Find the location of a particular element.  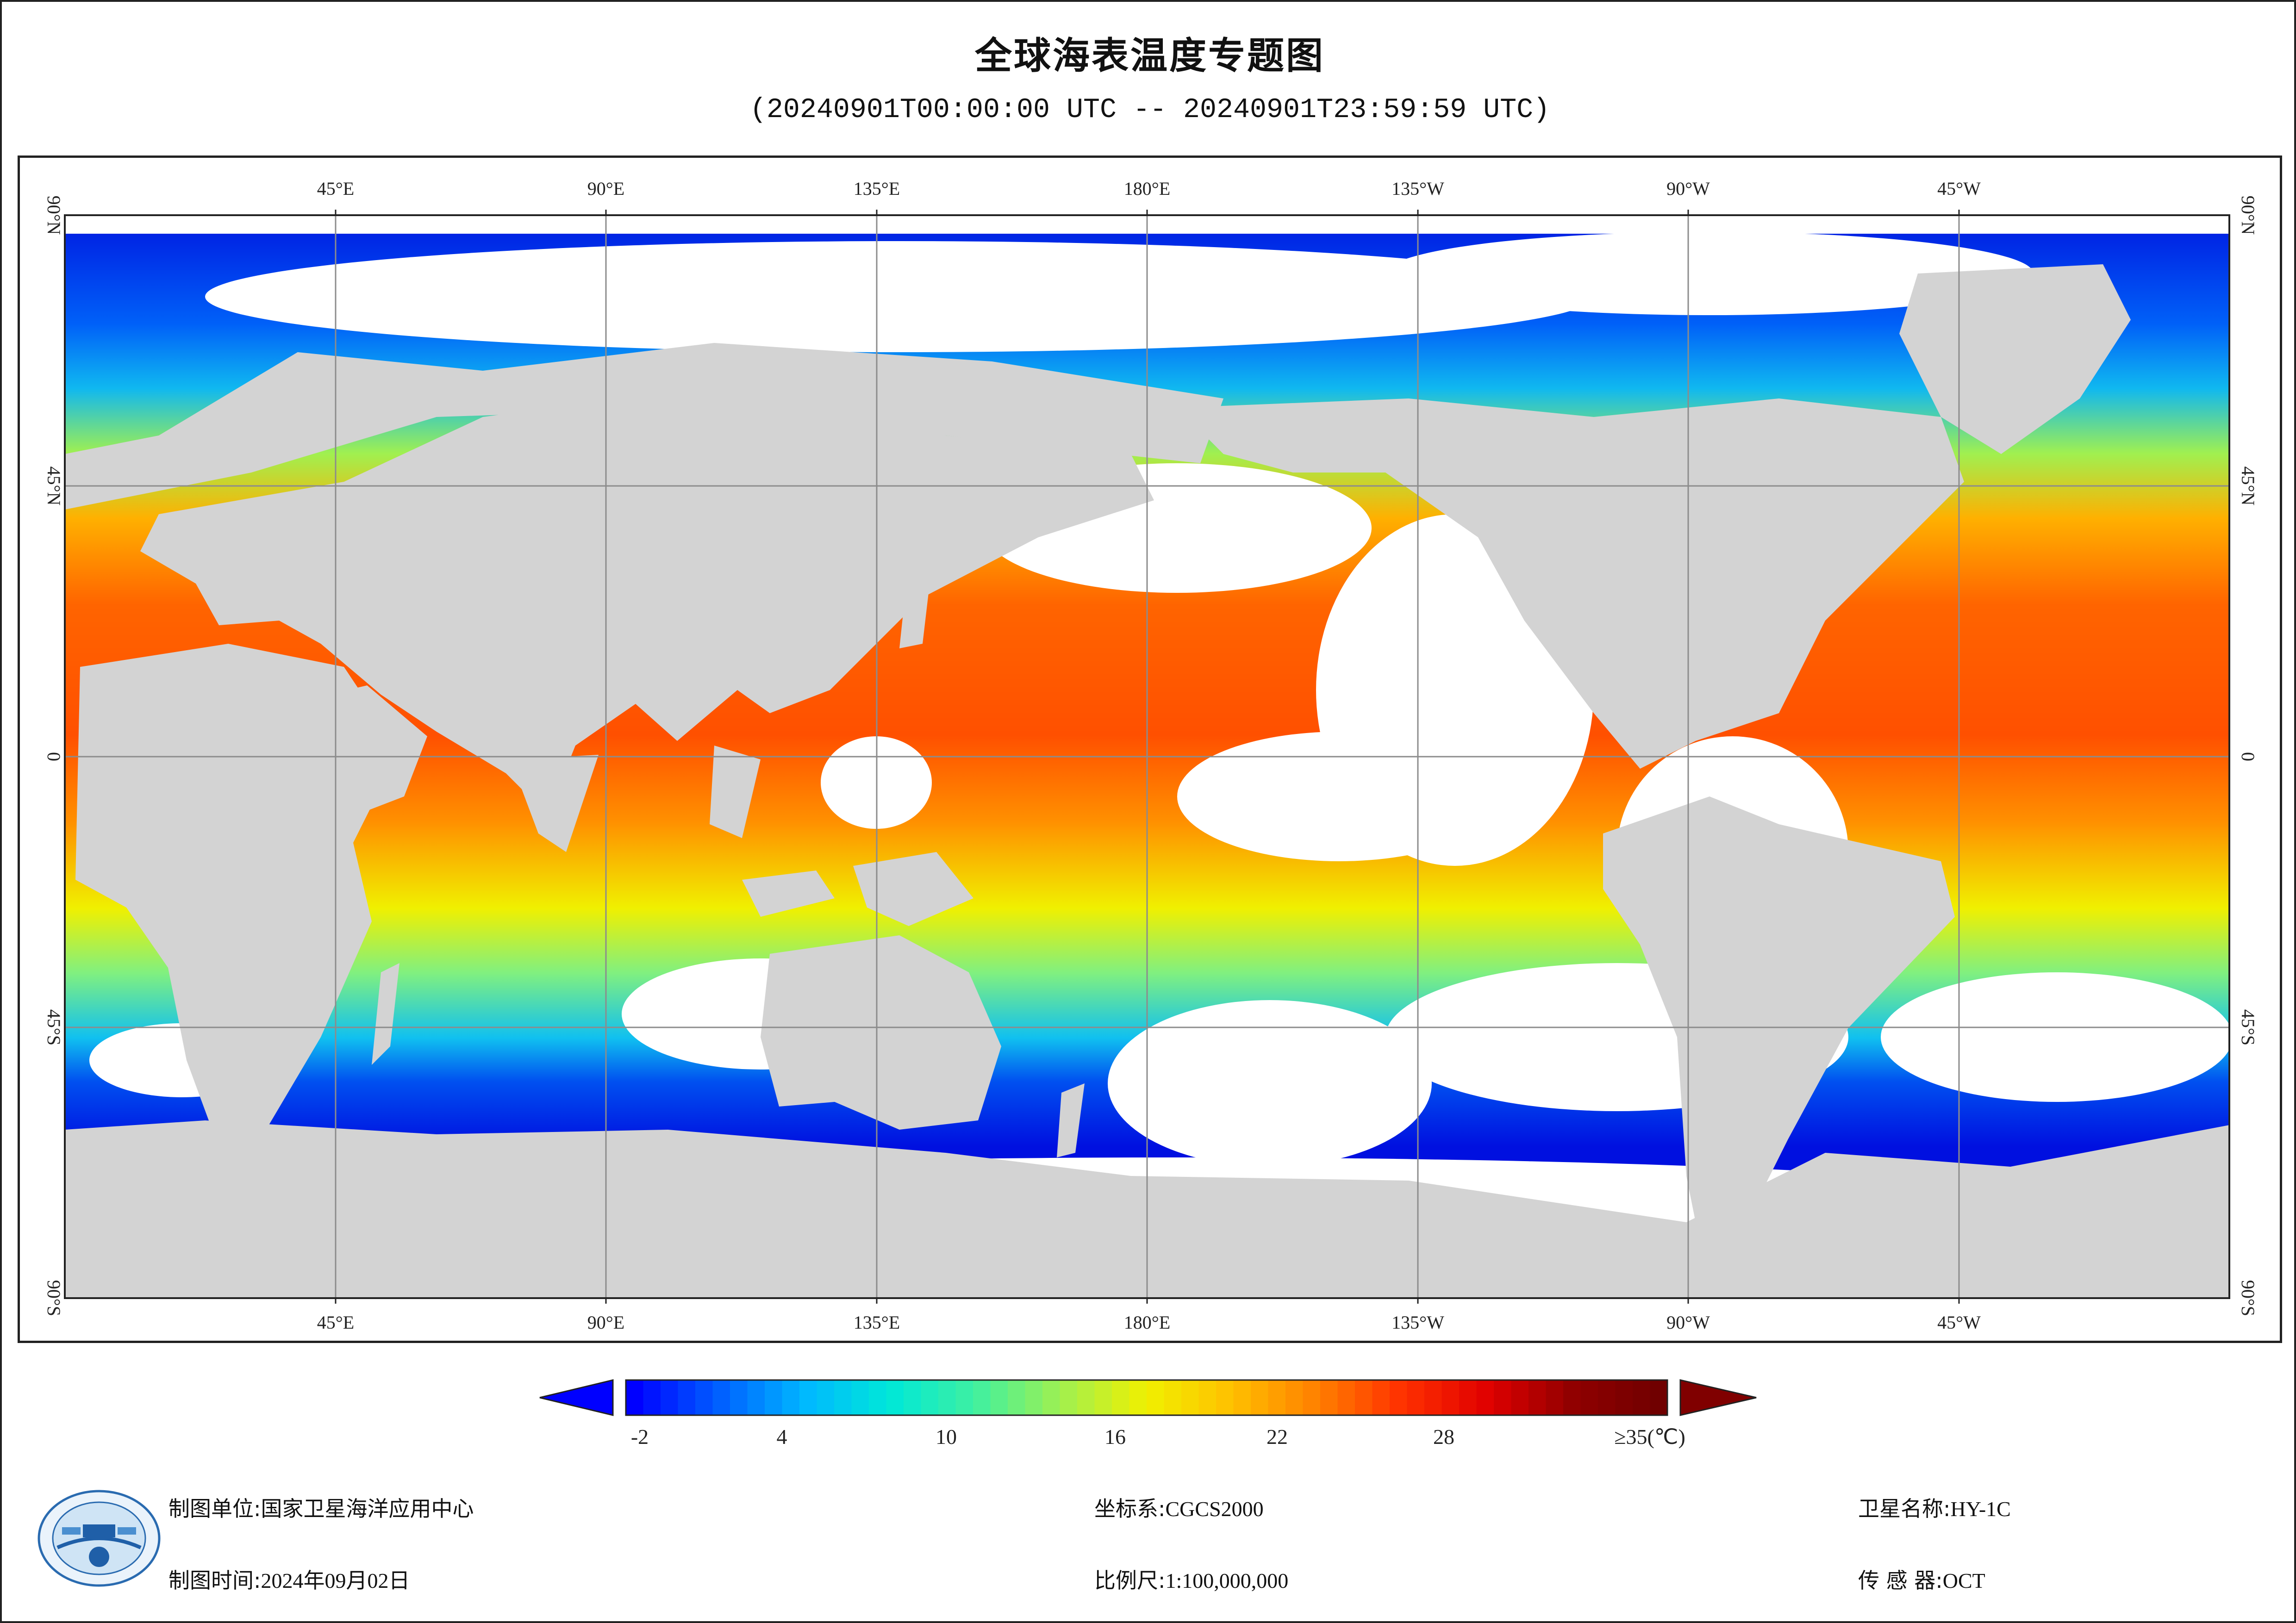

crs-label: 坐标系: is located at coordinates (1130, 1508).